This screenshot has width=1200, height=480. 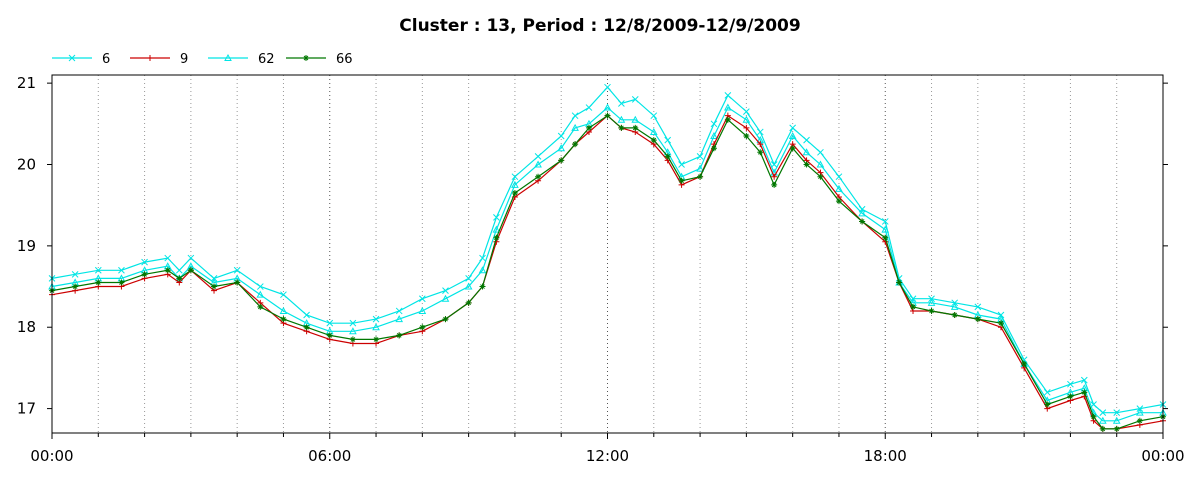 I want to click on legend-item-66: 66, so click(x=319, y=59).